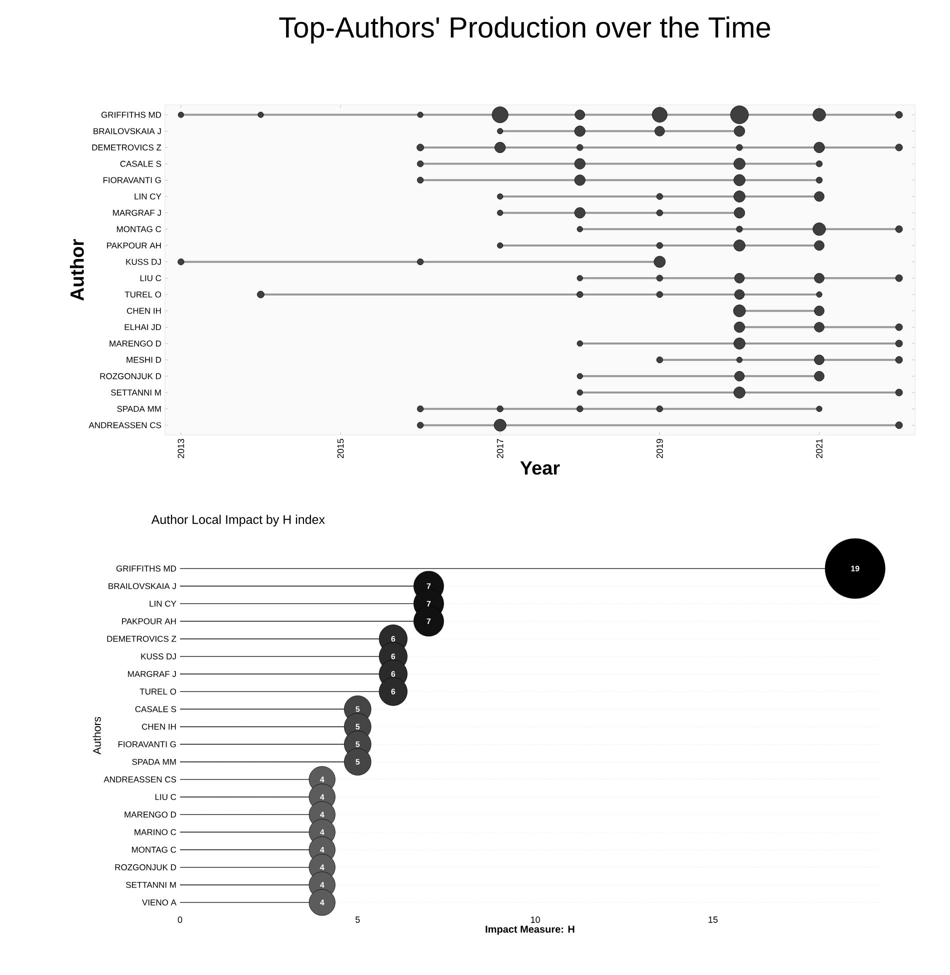  I want to click on x-tick-label: 2019, so click(659, 448).